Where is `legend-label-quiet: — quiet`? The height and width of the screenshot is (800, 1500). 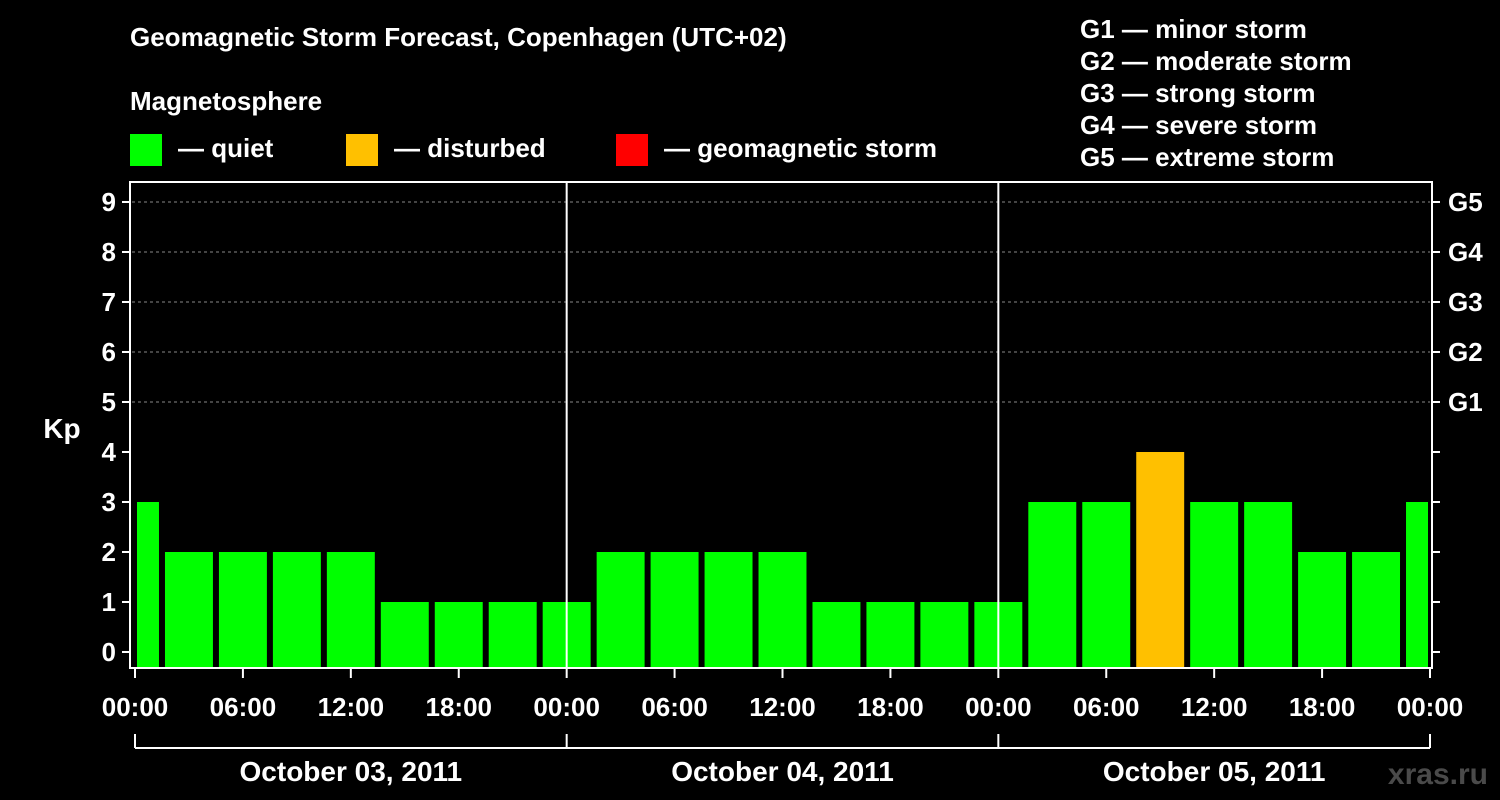 legend-label-quiet: — quiet is located at coordinates (226, 148).